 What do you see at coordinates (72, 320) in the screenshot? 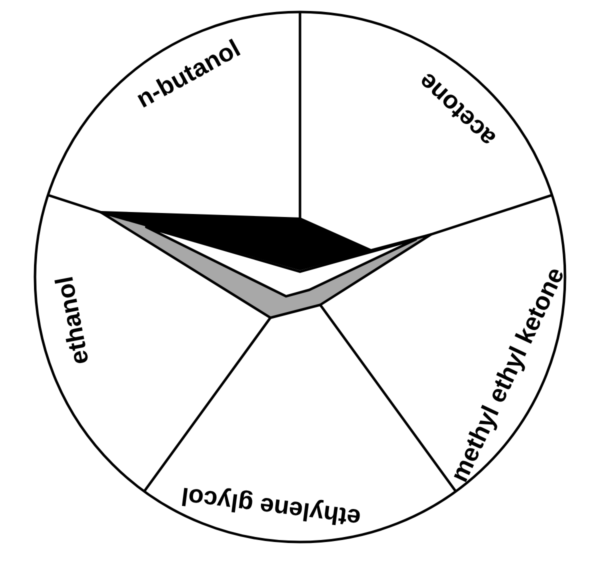
I see `spoke-label: ethanol` at bounding box center [72, 320].